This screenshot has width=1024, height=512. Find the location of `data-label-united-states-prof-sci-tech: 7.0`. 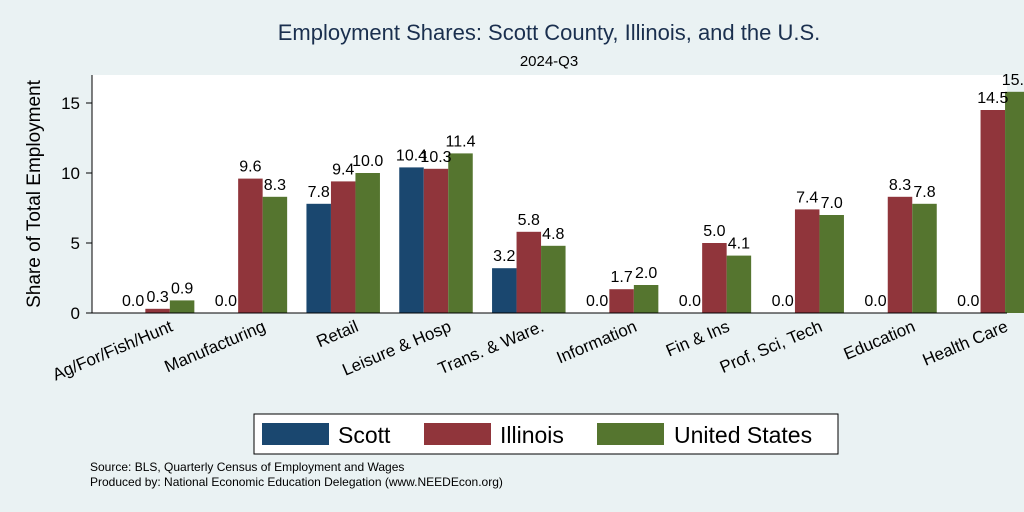

data-label-united-states-prof-sci-tech: 7.0 is located at coordinates (832, 203).